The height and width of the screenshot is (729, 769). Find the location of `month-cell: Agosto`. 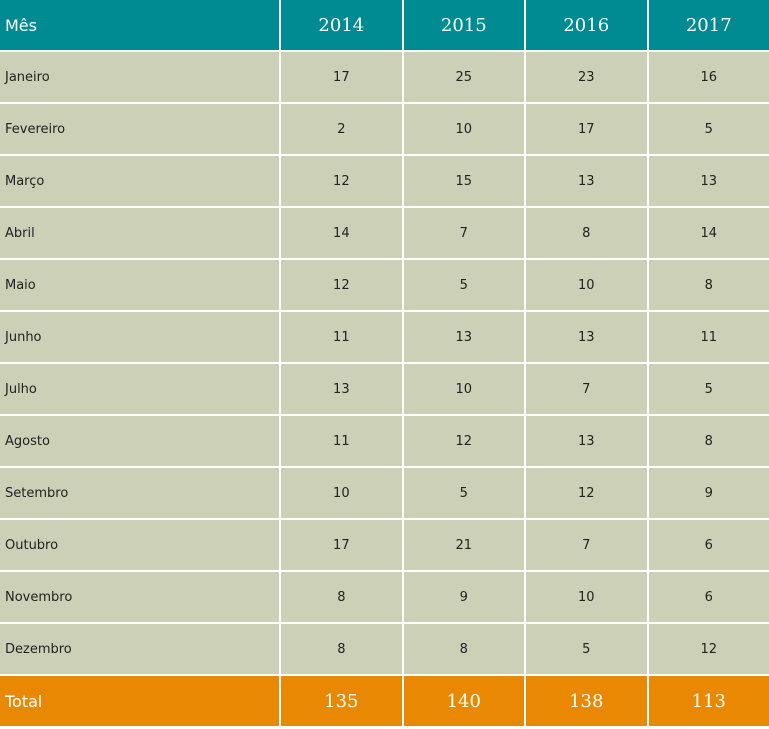

month-cell: Agosto is located at coordinates (140, 441).